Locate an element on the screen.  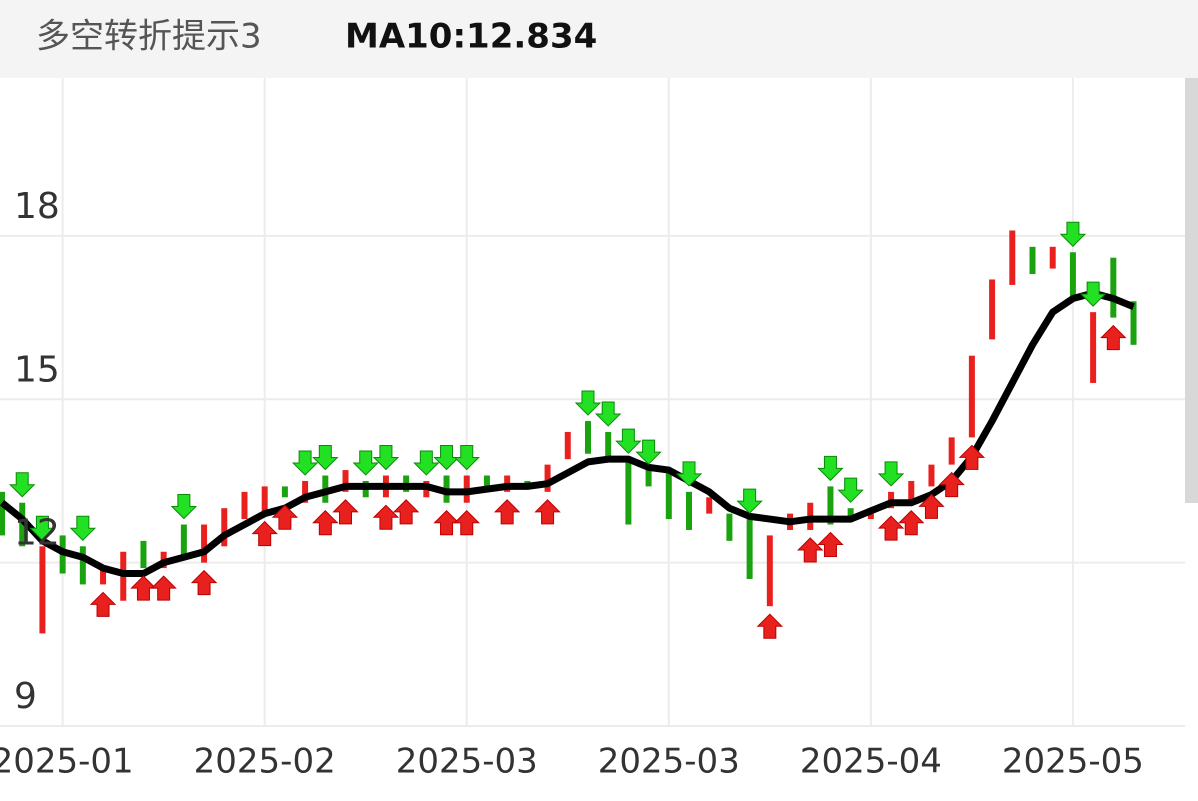
x-tick-label: 2025-01 is located at coordinates (67, 762).